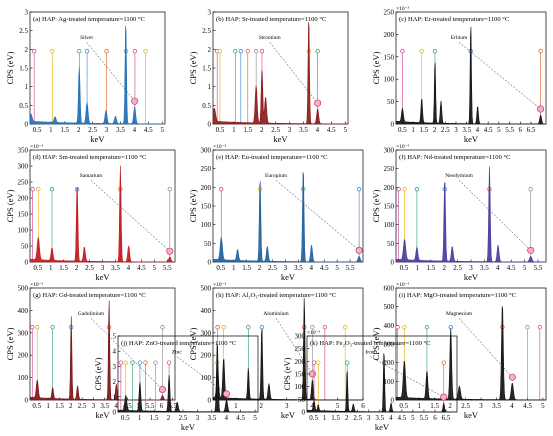 The image size is (553, 436). What do you see at coordinates (369, 353) in the screenshot?
I see `element-label: Iron` at bounding box center [369, 353].